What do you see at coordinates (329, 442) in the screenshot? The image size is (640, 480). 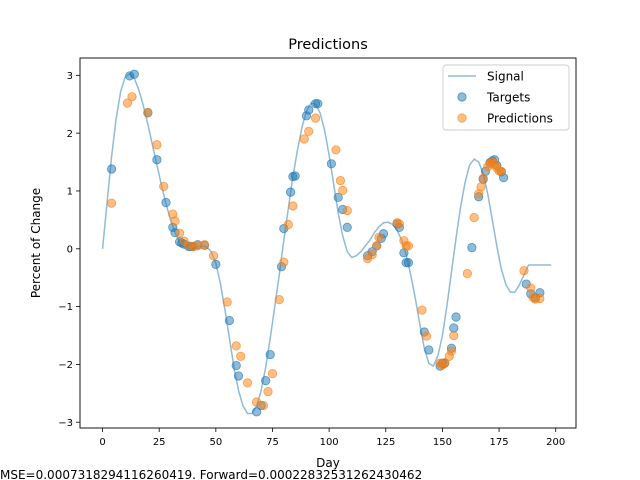 I see `x-tick-label: 100` at bounding box center [329, 442].